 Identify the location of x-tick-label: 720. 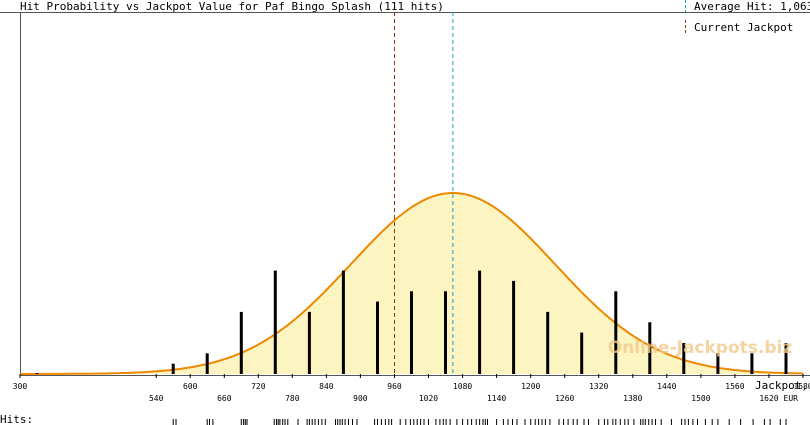
(258, 386).